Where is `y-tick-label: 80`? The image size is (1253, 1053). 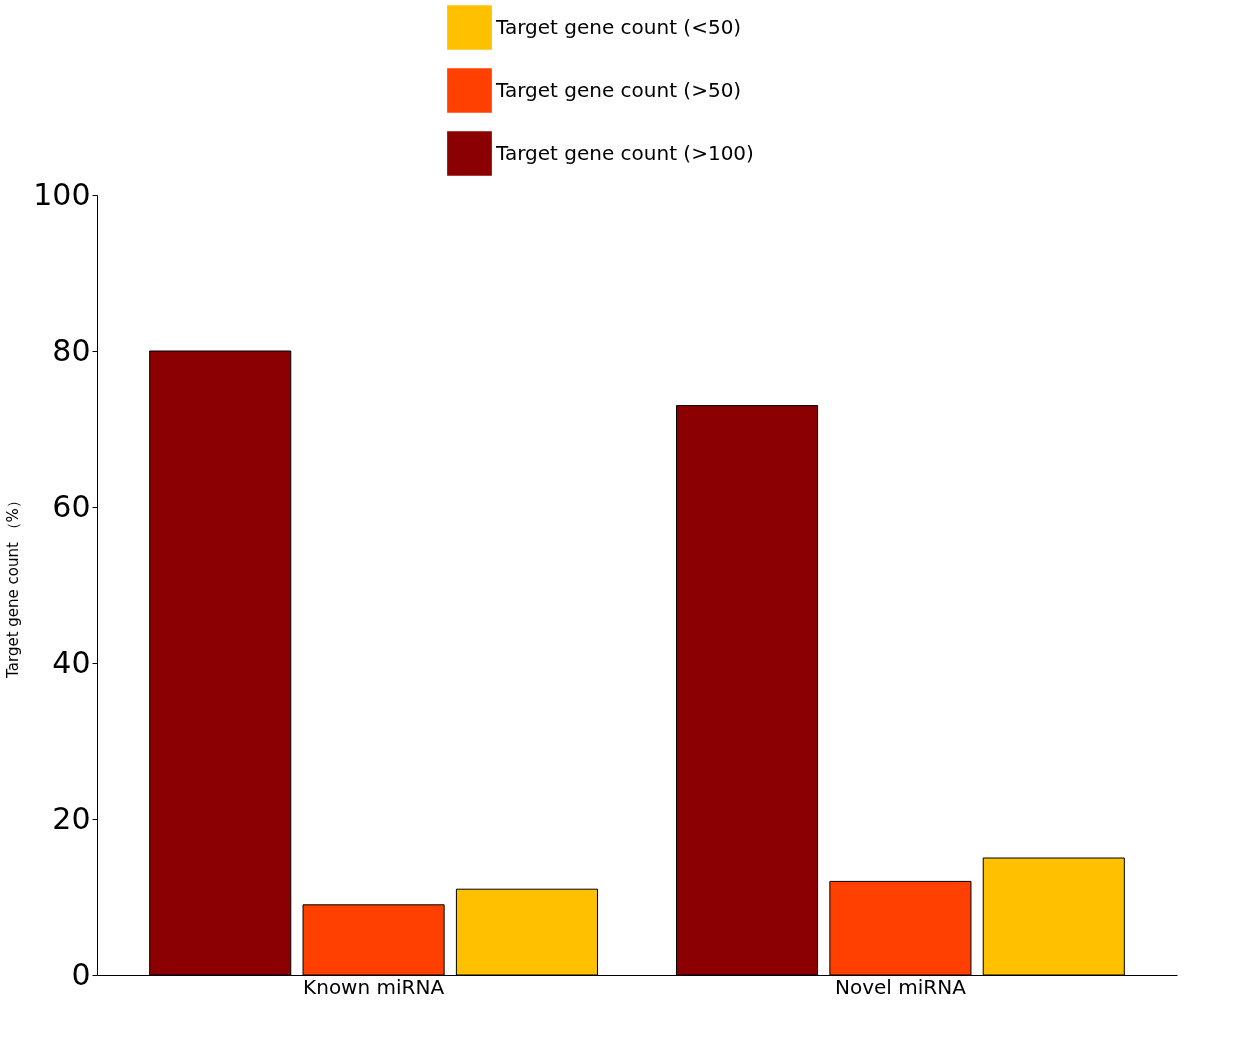 y-tick-label: 80 is located at coordinates (71, 350).